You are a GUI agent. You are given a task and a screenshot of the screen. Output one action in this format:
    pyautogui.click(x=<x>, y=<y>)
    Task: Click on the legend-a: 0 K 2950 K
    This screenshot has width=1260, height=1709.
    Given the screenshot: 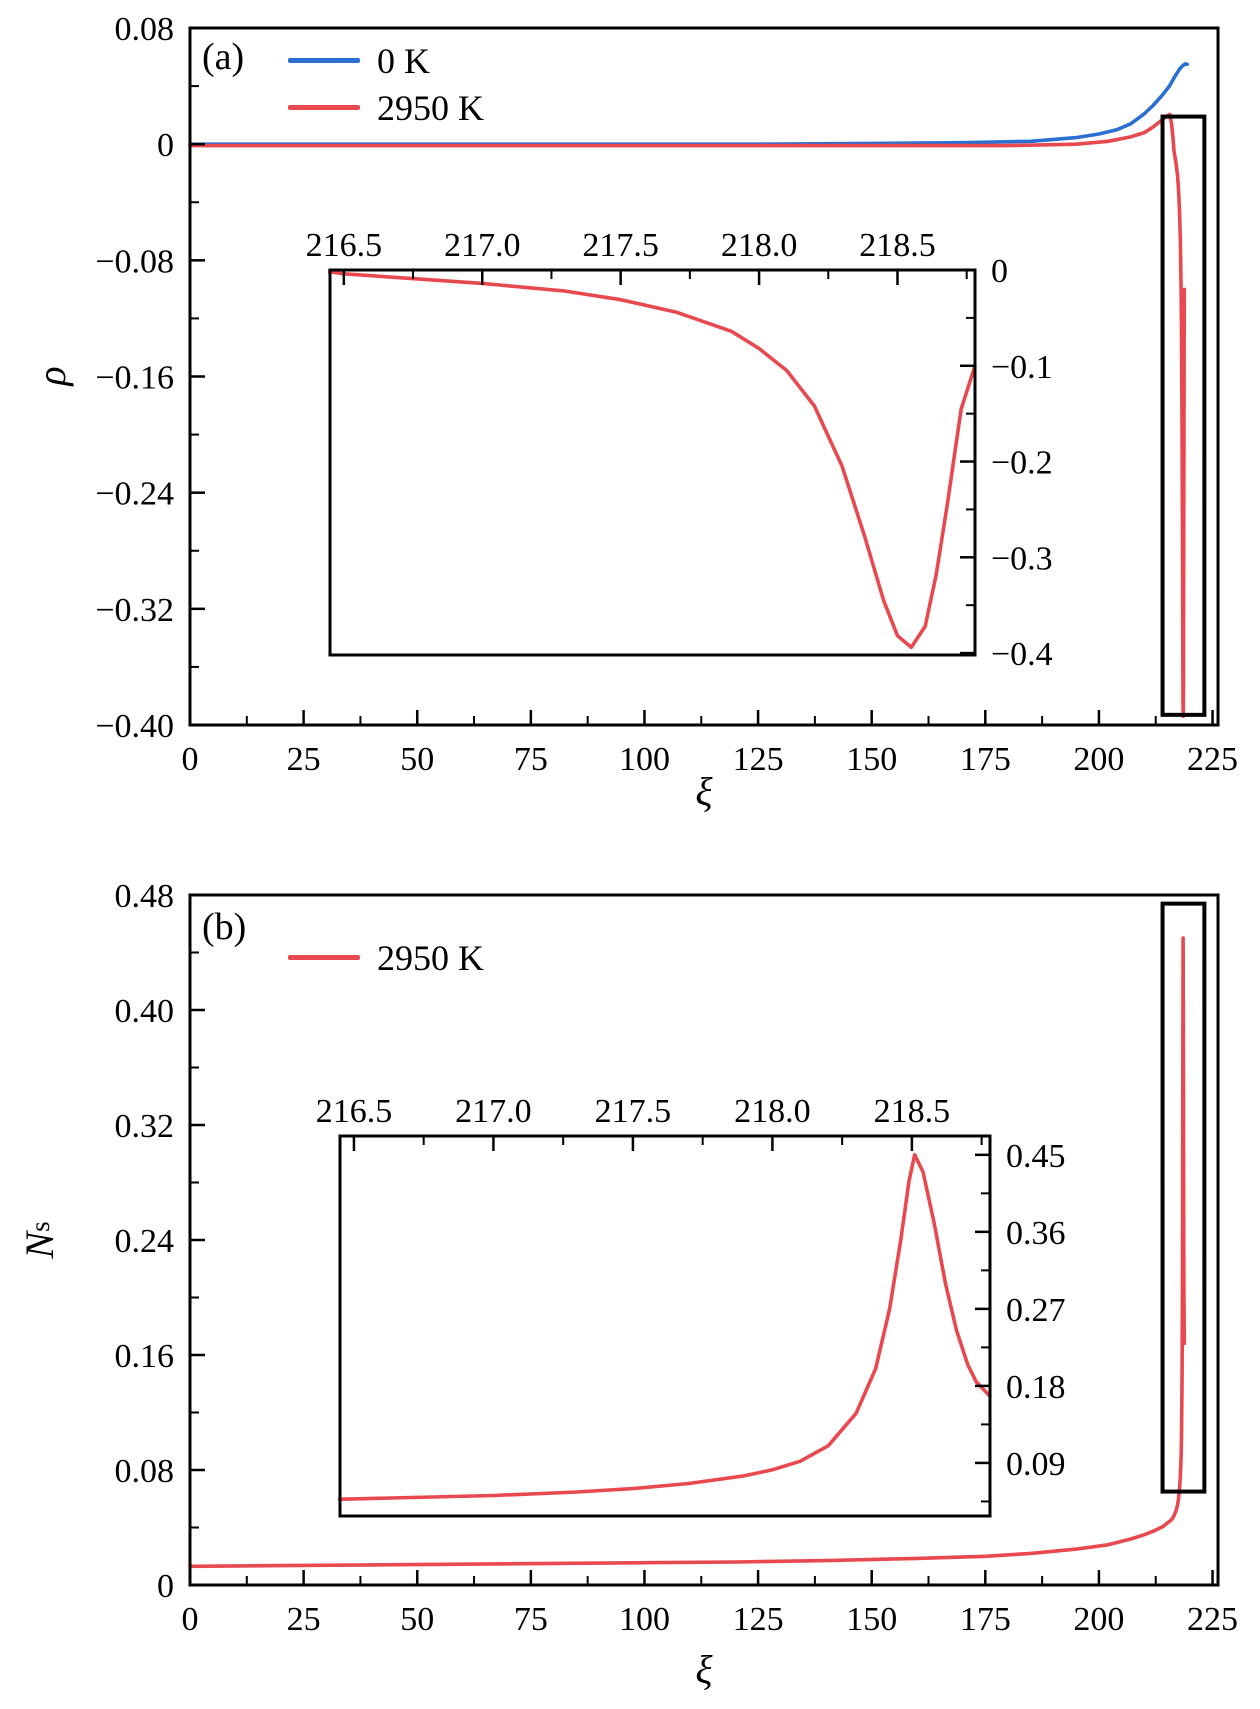 What is the action you would take?
    pyautogui.click(x=386, y=84)
    